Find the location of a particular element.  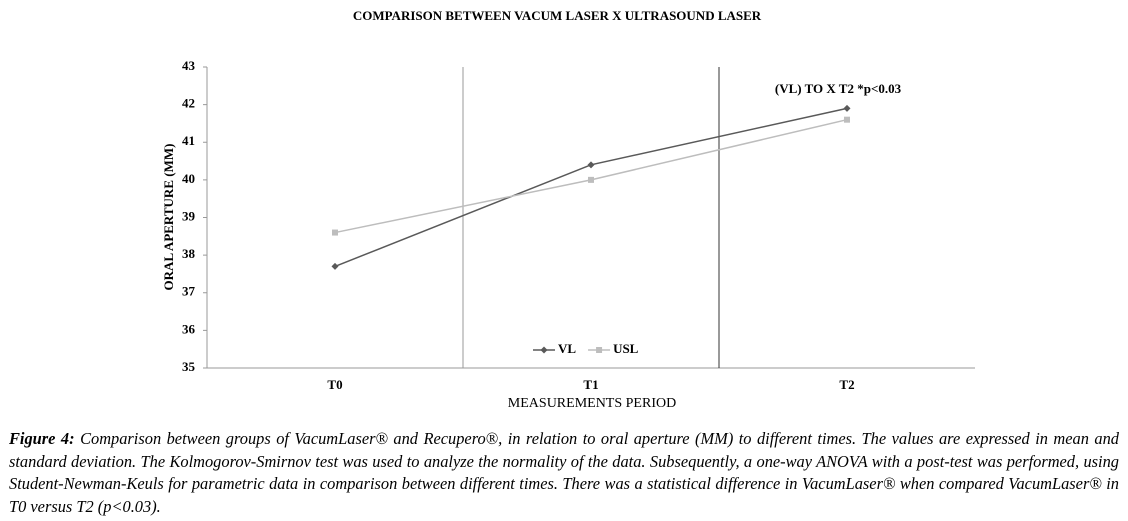

x-tick-label: T0 is located at coordinates (334, 384).